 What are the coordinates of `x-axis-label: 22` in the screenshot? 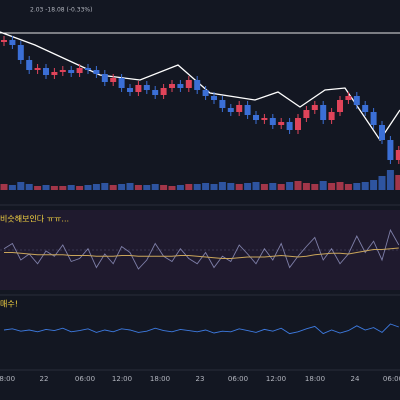 It's located at (44, 379).